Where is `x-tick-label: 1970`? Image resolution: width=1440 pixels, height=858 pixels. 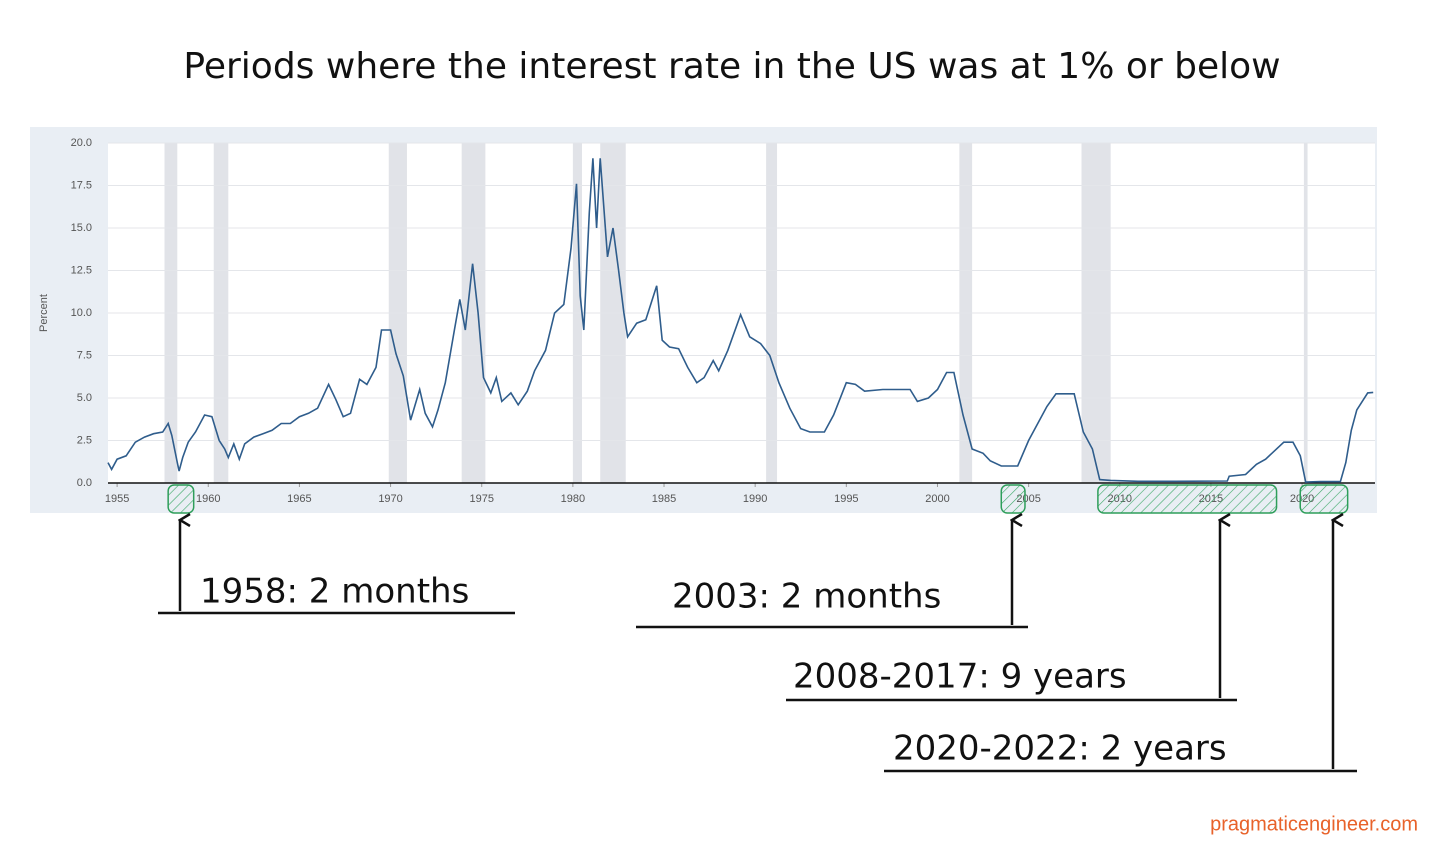
x-tick-label: 1970 is located at coordinates (390, 499).